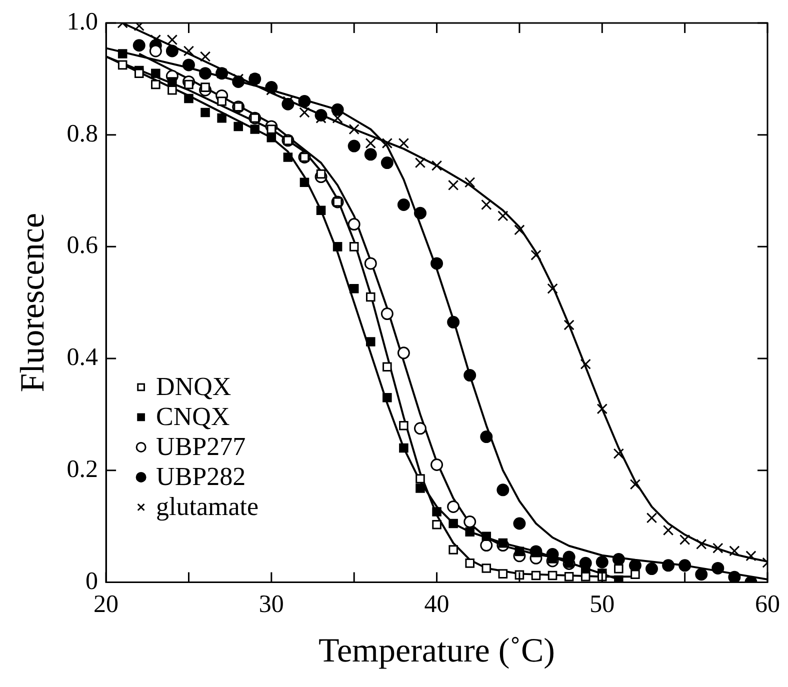 The height and width of the screenshot is (687, 788). What do you see at coordinates (82, 358) in the screenshot?
I see `y-tick-label: 0.4` at bounding box center [82, 358].